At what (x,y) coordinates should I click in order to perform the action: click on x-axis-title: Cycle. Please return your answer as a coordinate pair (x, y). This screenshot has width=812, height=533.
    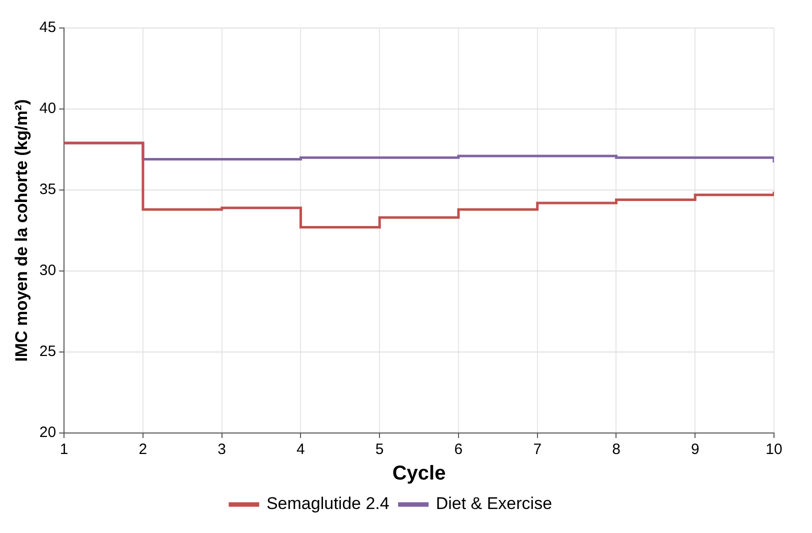
    Looking at the image, I should click on (419, 473).